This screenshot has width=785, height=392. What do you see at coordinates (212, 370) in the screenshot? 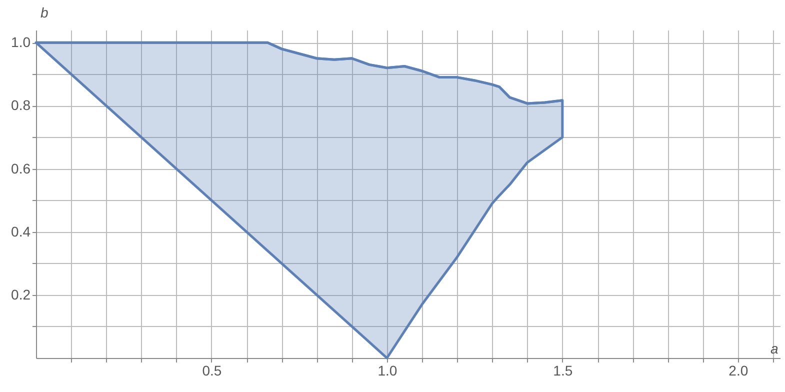
I see `x-tick-label: 0.5` at bounding box center [212, 370].